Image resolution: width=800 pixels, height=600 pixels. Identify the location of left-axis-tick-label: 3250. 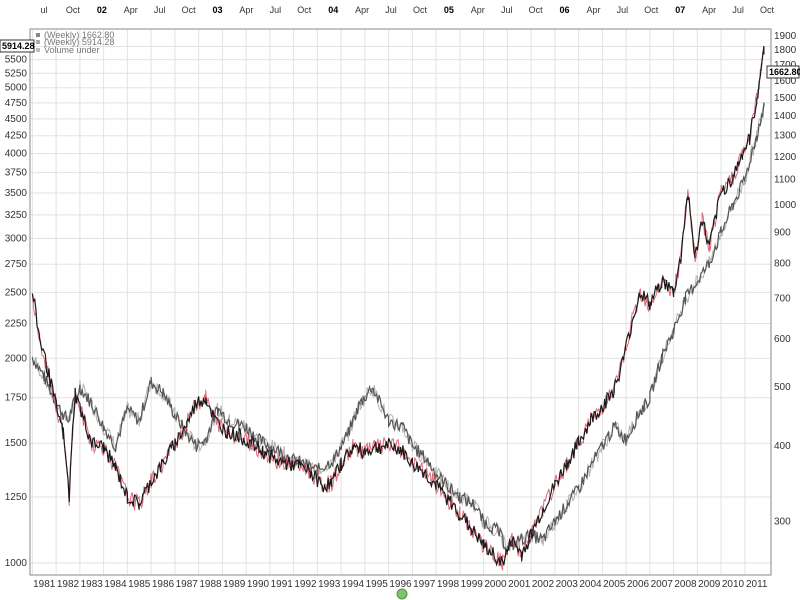
(16, 215).